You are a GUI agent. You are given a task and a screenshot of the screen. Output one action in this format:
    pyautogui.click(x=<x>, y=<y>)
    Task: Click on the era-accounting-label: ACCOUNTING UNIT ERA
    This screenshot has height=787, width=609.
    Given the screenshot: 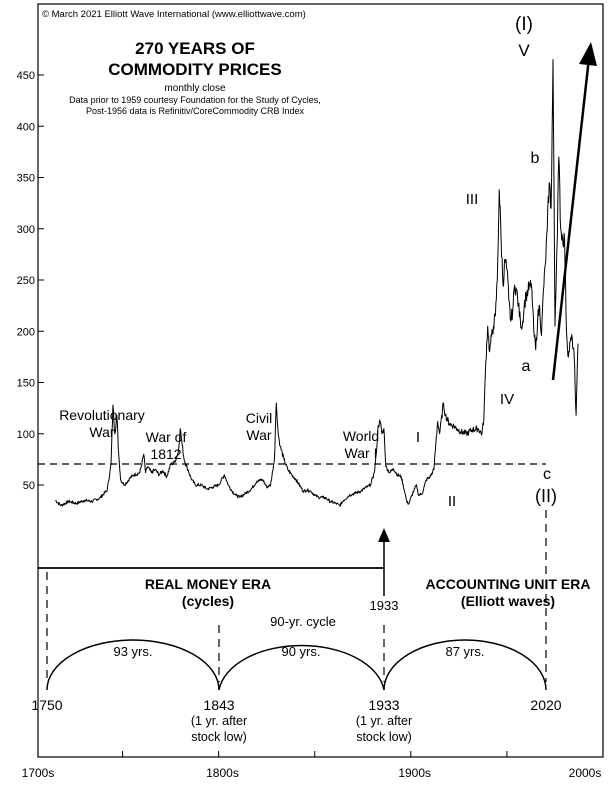 What is the action you would take?
    pyautogui.click(x=508, y=584)
    